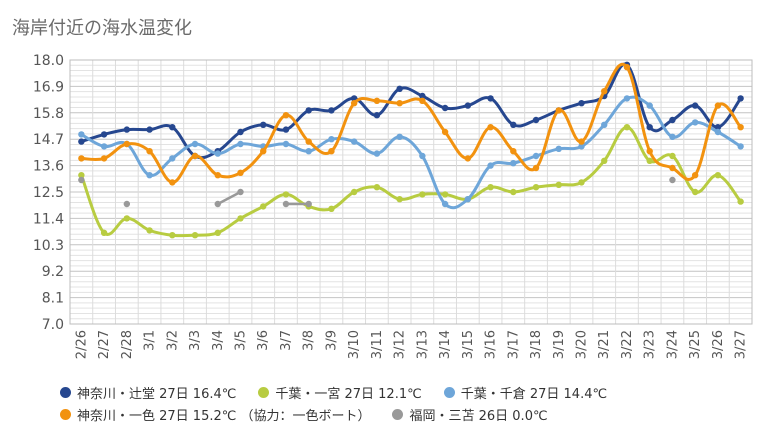  Describe the element at coordinates (229, 198) in the screenshot. I see `series-line` at that location.